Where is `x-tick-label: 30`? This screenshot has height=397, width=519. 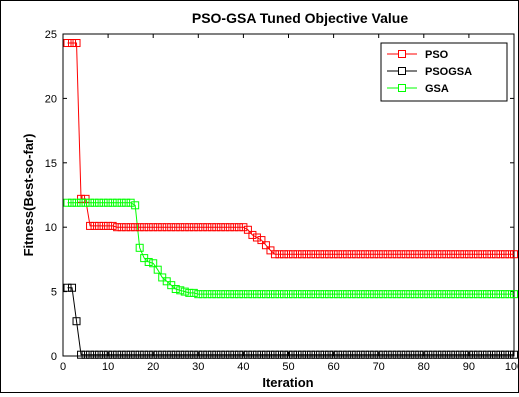
x-tick-label: 30 is located at coordinates (198, 367).